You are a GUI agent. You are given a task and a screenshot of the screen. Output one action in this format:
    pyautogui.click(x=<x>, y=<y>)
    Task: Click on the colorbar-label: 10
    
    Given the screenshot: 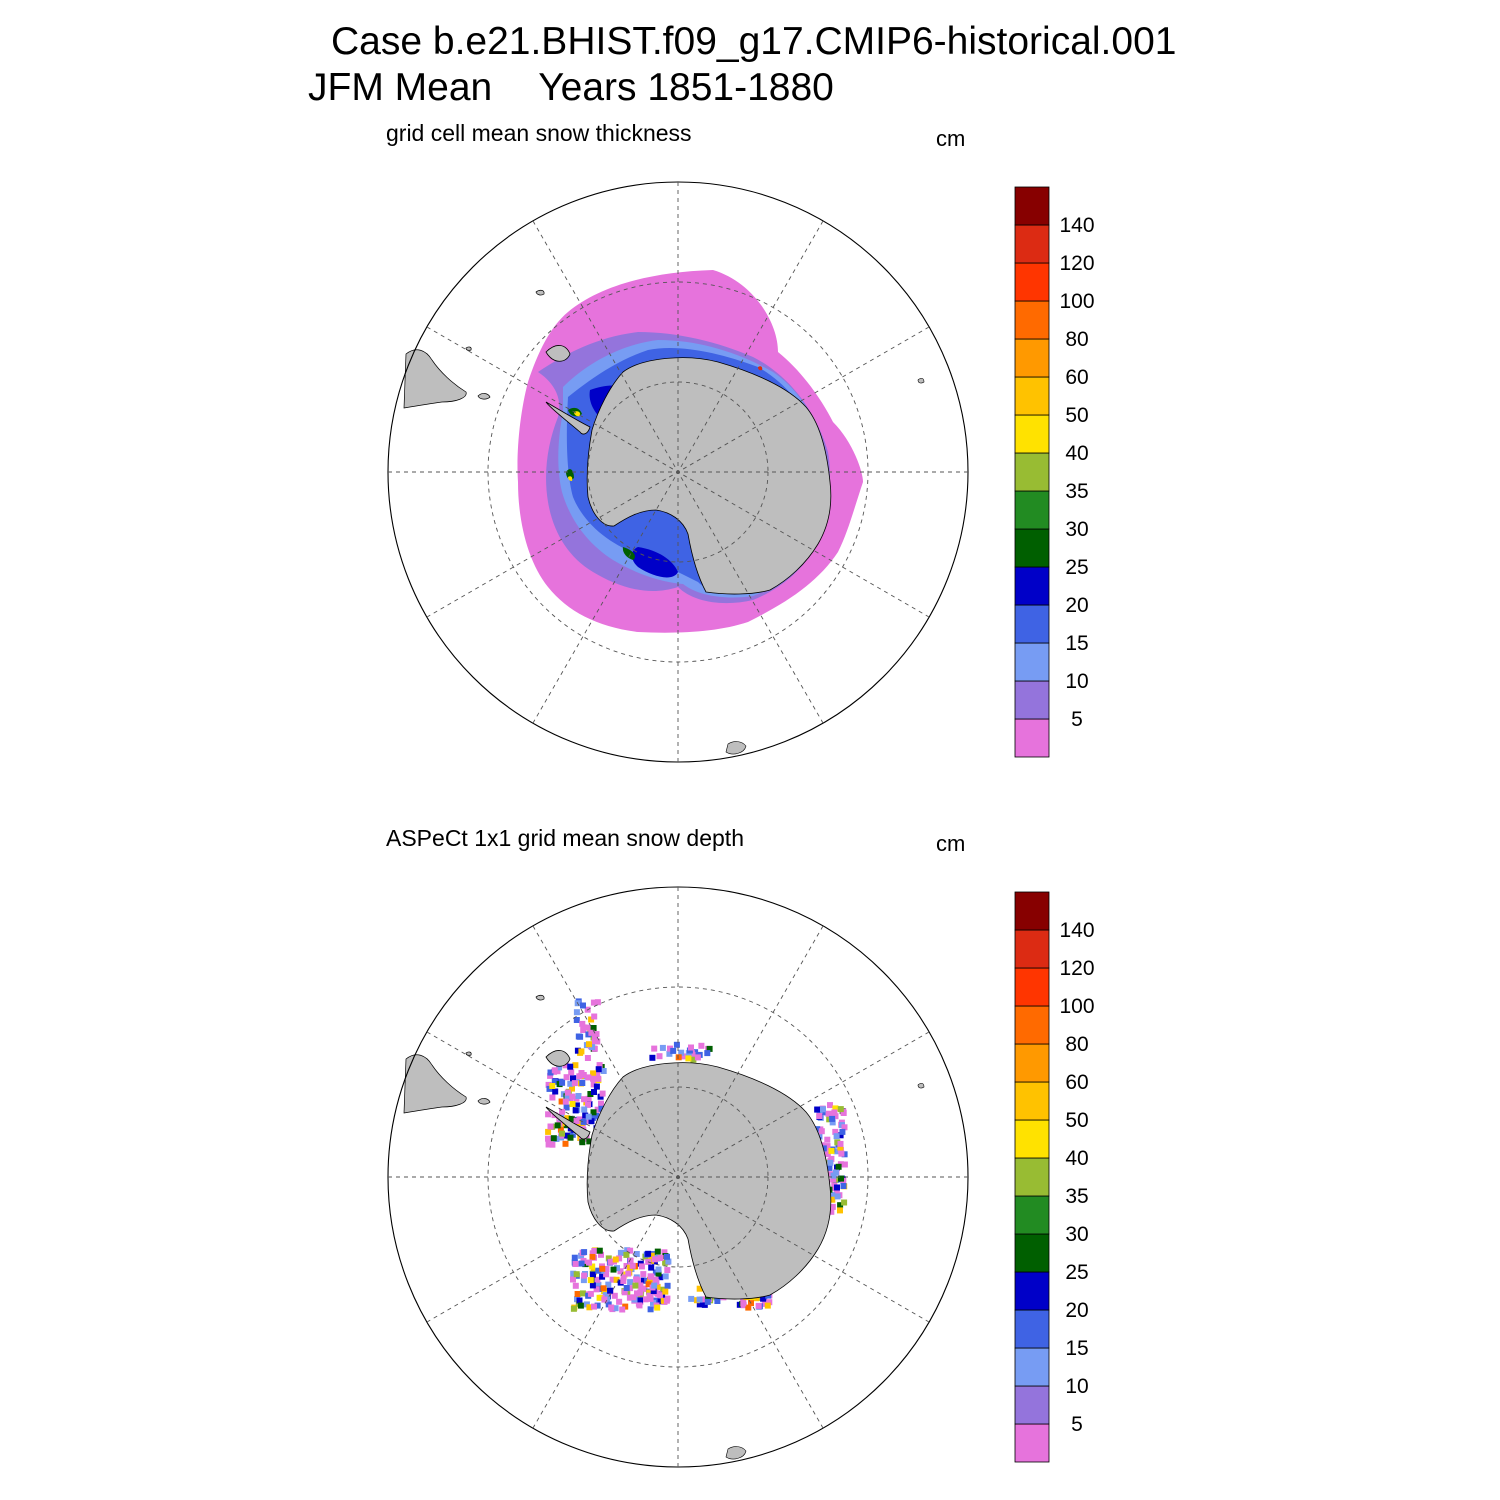 What is the action you would take?
    pyautogui.click(x=1076, y=1386)
    